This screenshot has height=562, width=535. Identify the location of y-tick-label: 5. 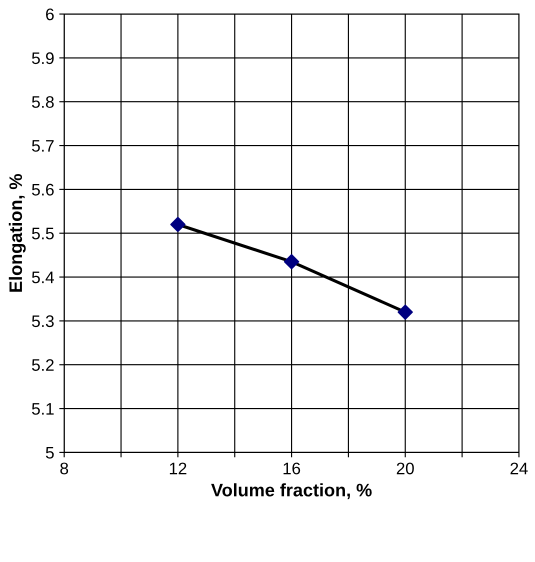
(50, 452).